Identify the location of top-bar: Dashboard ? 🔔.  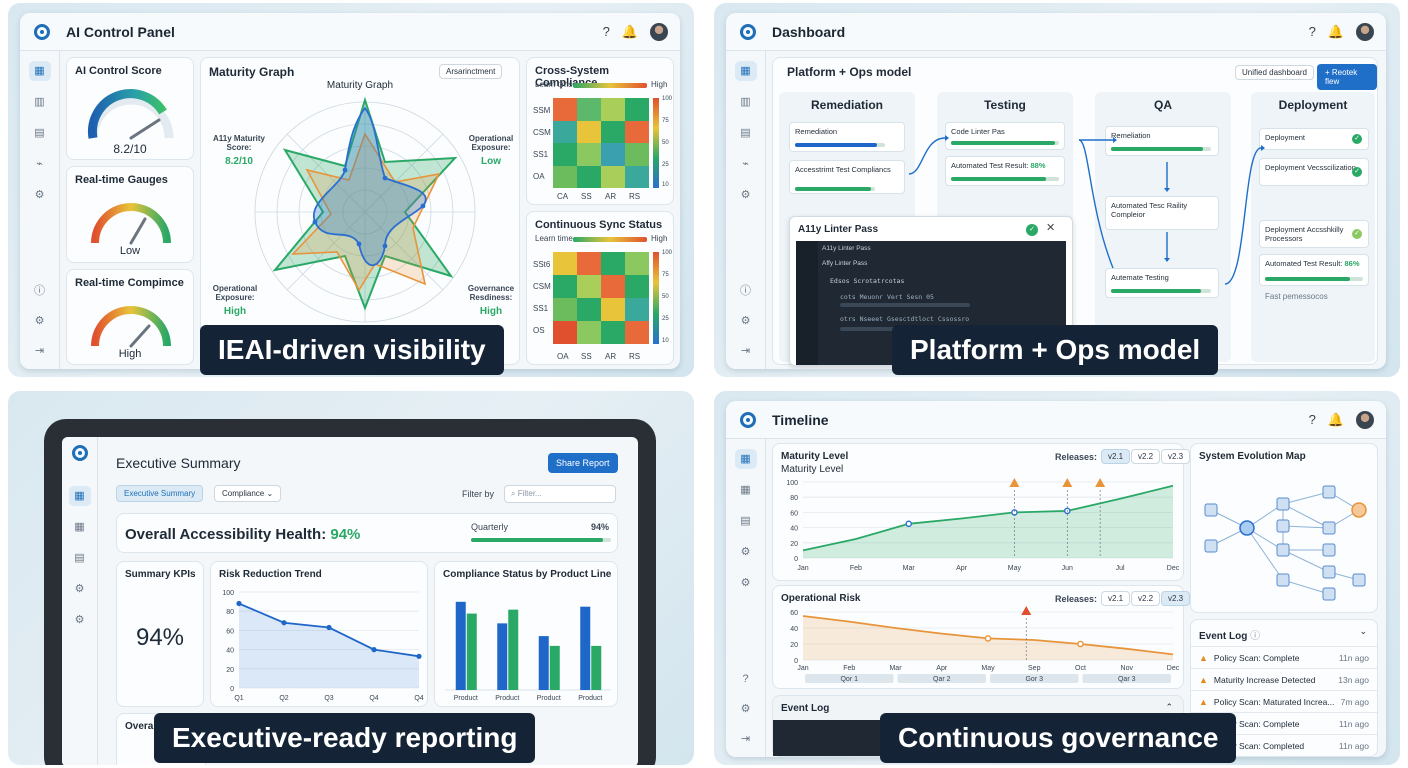
(1056, 32).